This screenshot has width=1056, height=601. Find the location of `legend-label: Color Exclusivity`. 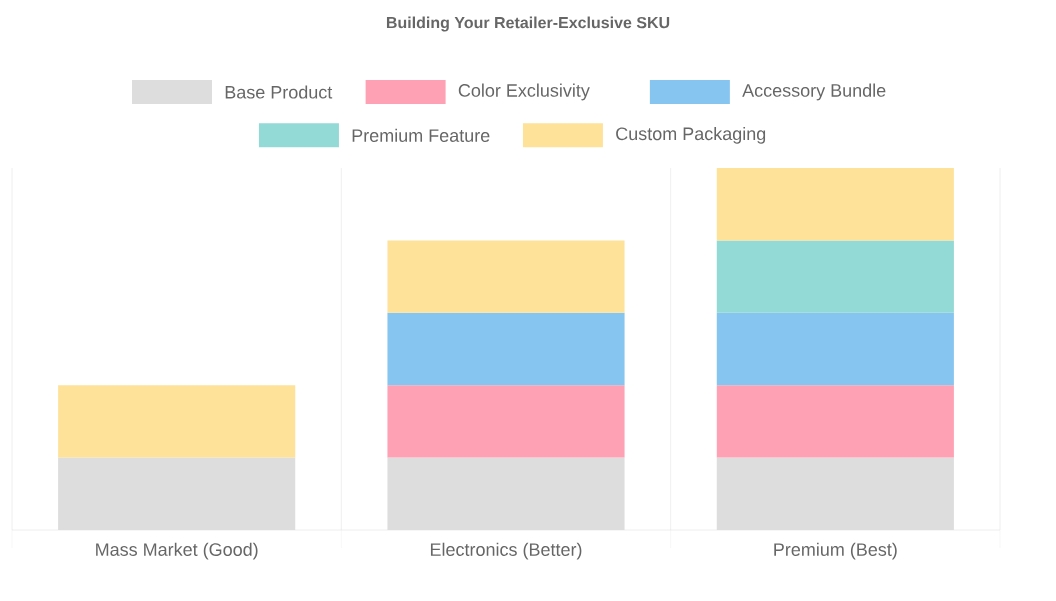

legend-label: Color Exclusivity is located at coordinates (524, 92).